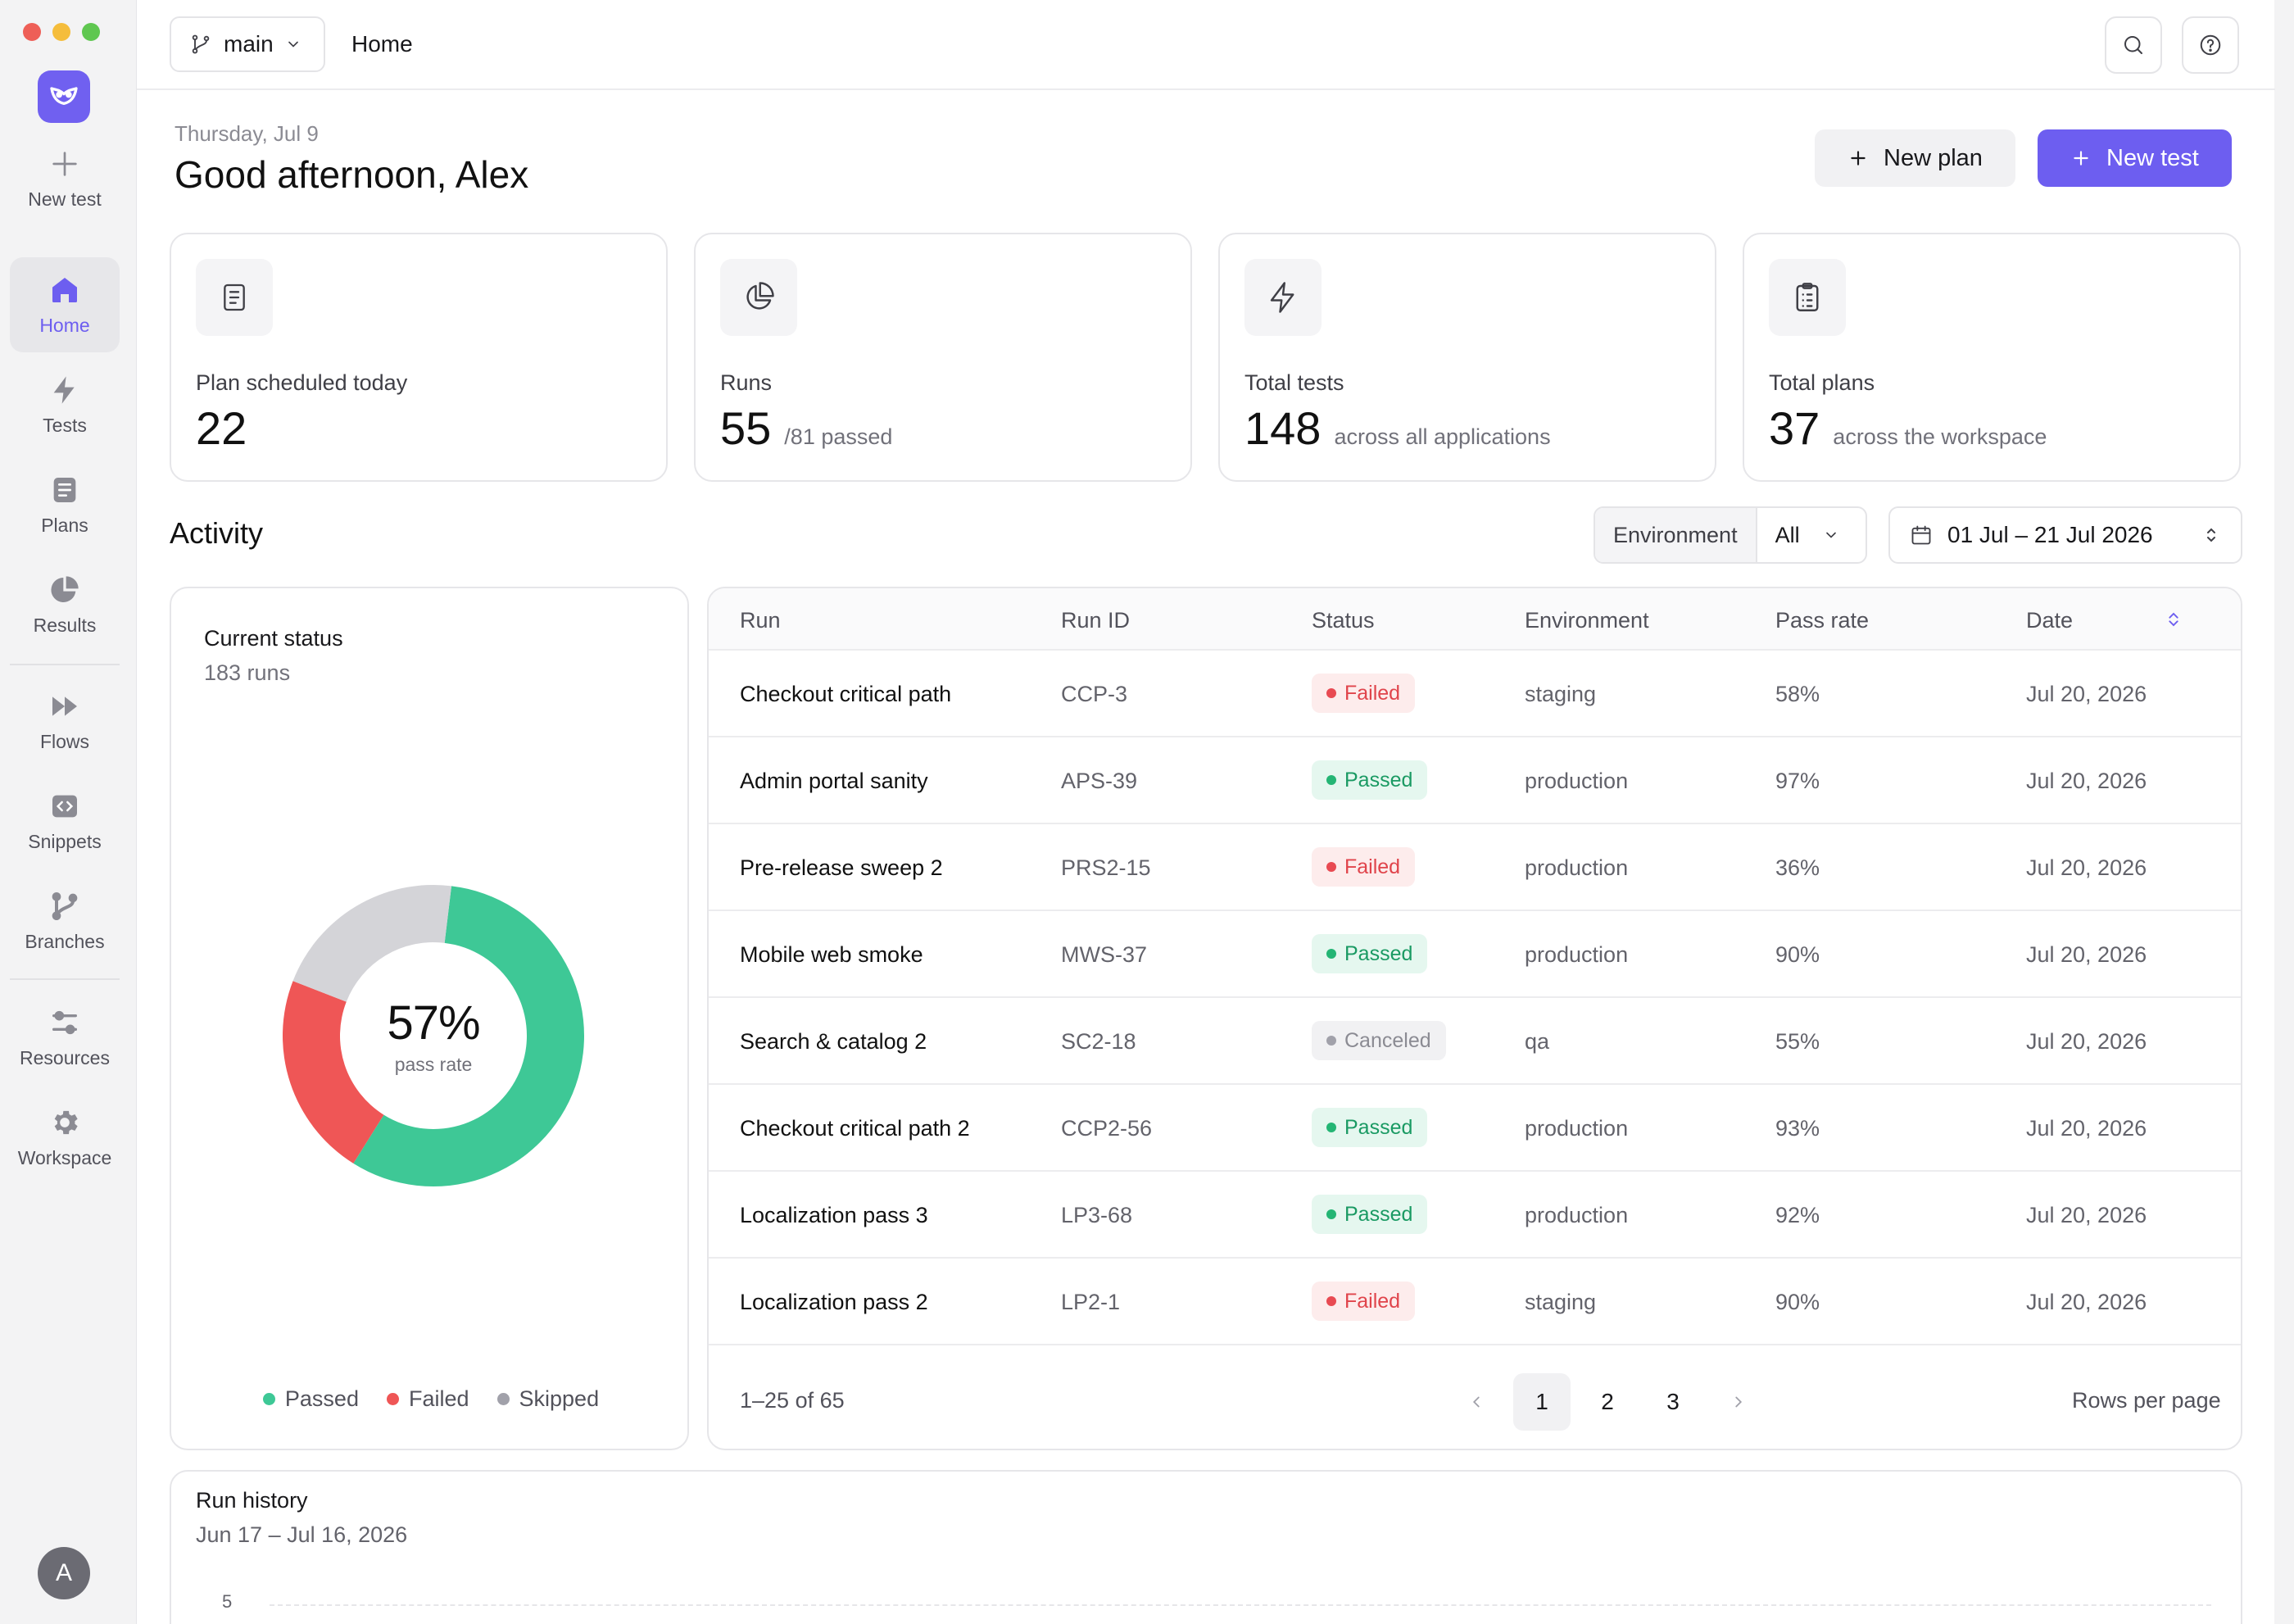 This screenshot has width=2294, height=1624. Describe the element at coordinates (1807, 297) in the screenshot. I see `clipboard-icon` at that location.